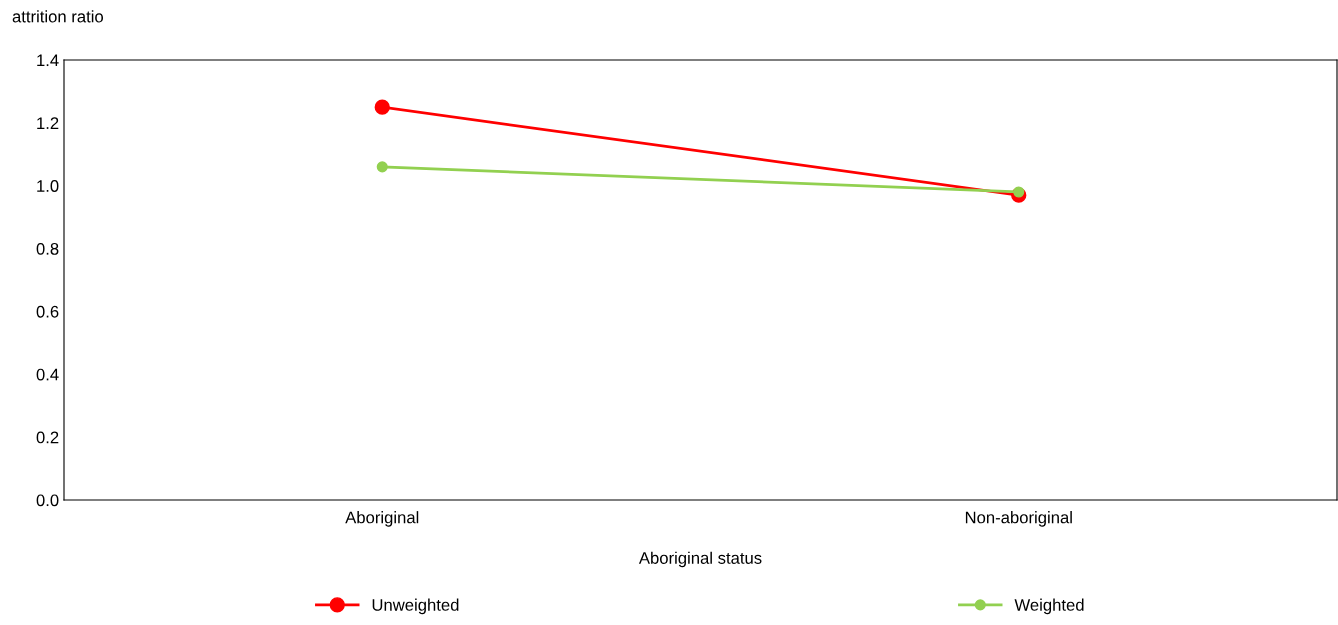 This screenshot has width=1338, height=625. What do you see at coordinates (47, 374) in the screenshot?
I see `y-tick-label: 0.4` at bounding box center [47, 374].